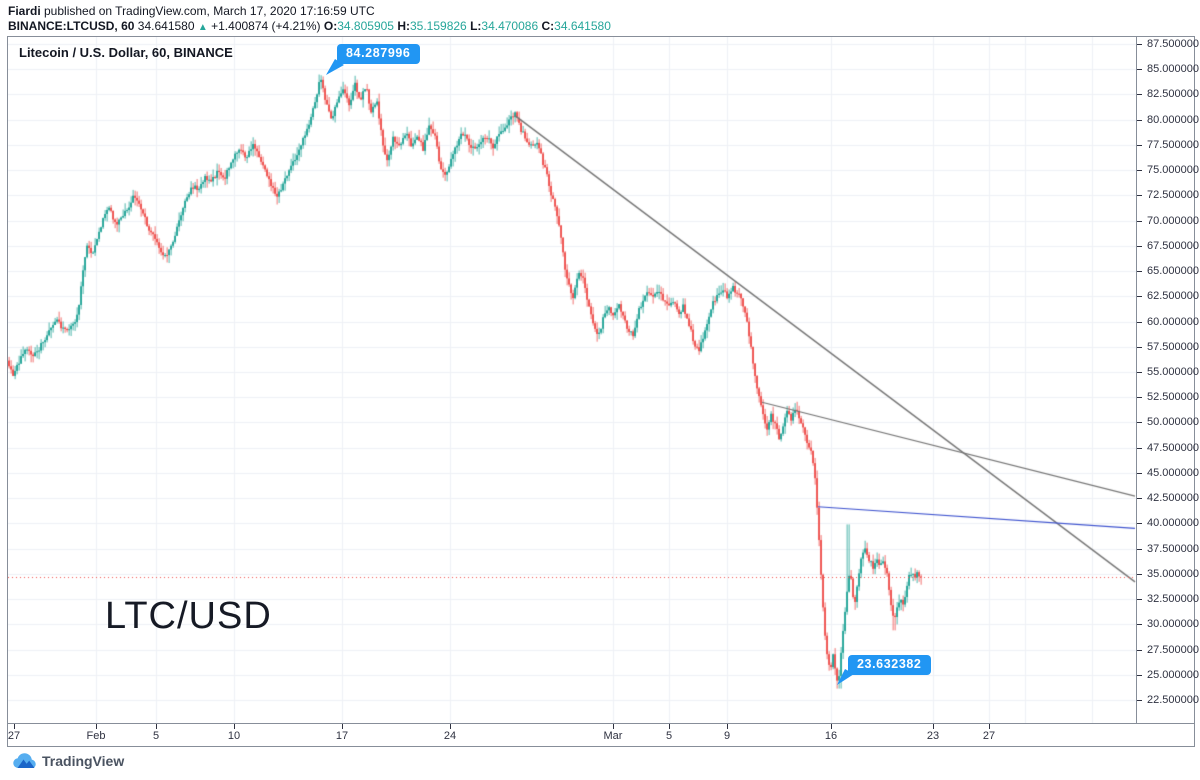  Describe the element at coordinates (1173, 170) in the screenshot. I see `price-axis-label: 75.000000` at that location.